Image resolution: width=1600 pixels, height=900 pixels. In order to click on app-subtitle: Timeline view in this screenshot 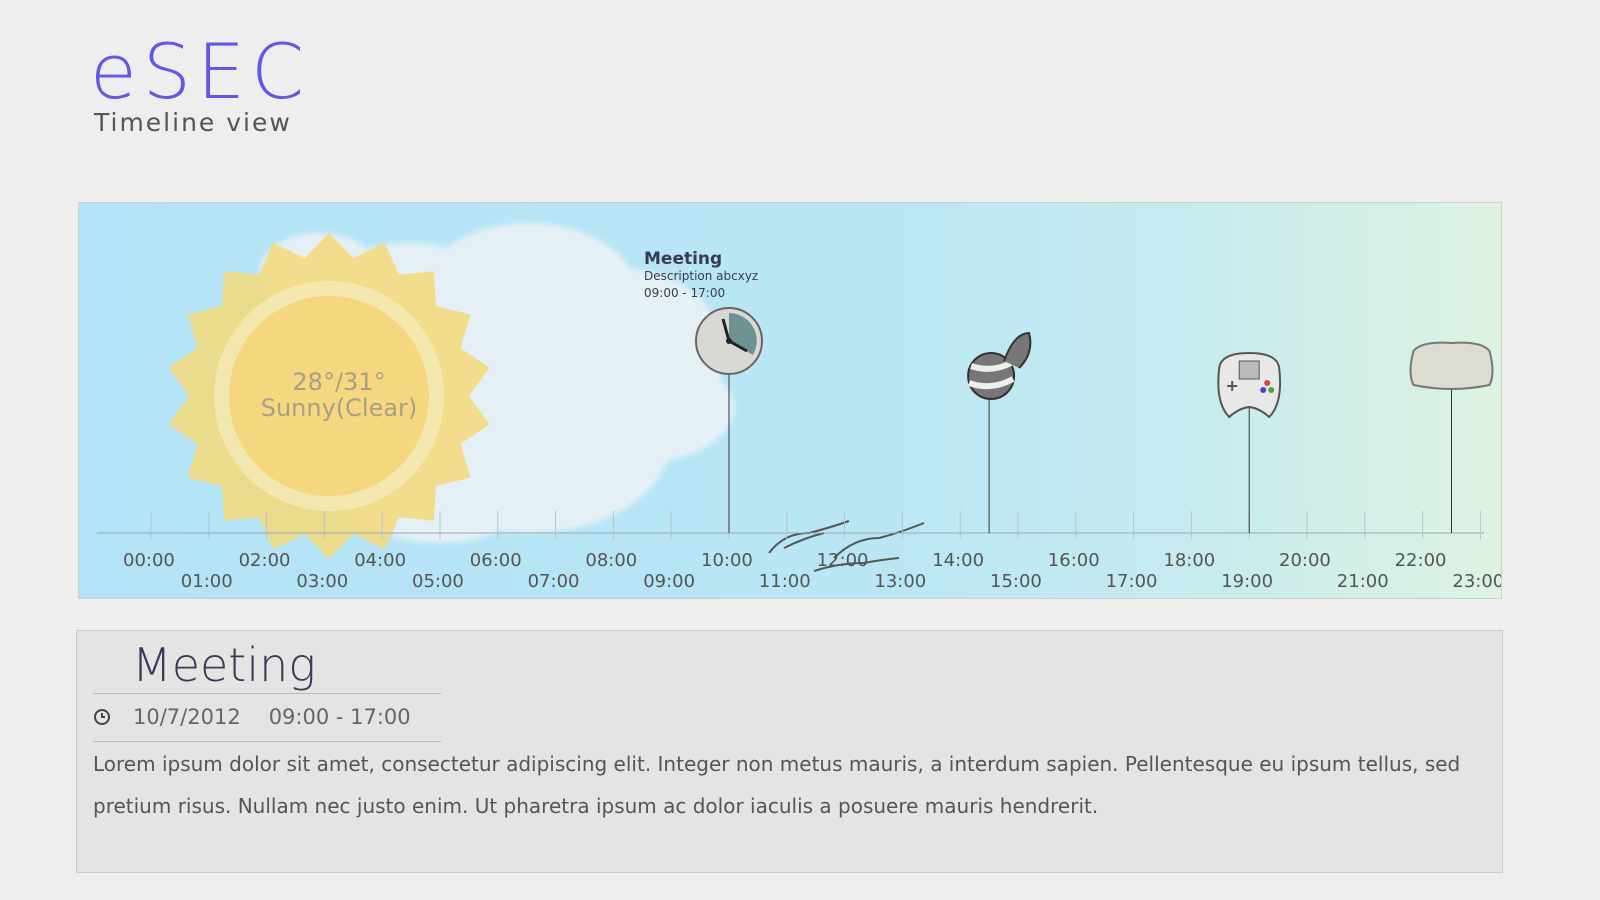, I will do `click(193, 122)`.